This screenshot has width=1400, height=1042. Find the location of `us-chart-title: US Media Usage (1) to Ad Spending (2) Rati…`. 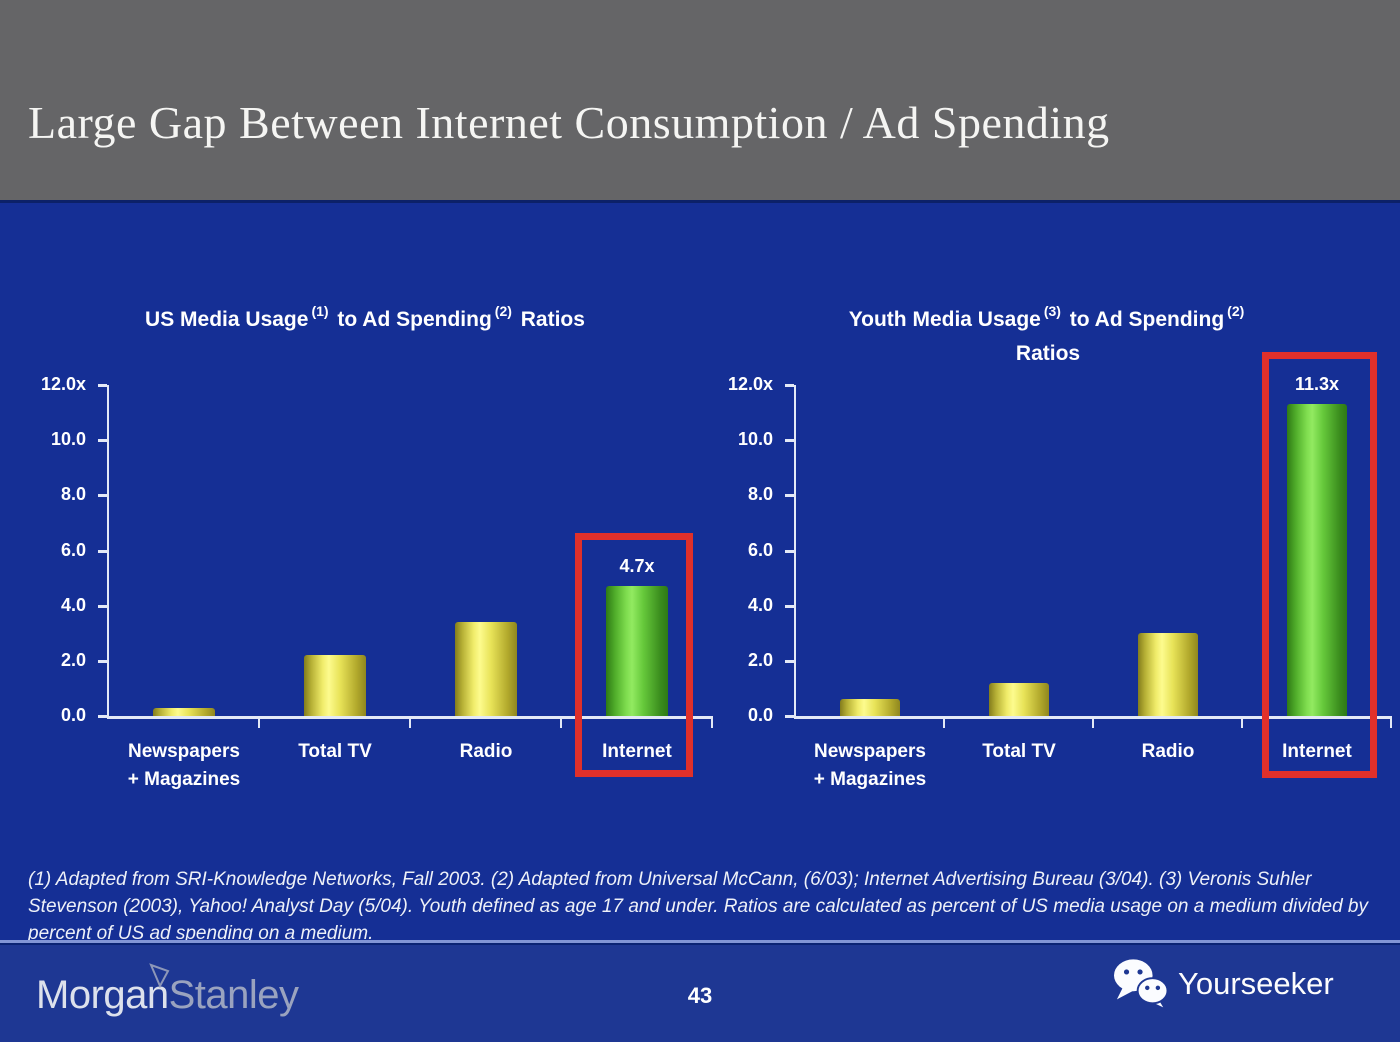

us-chart-title: US Media Usage (1) to Ad Spending (2) Rati… is located at coordinates (365, 316).